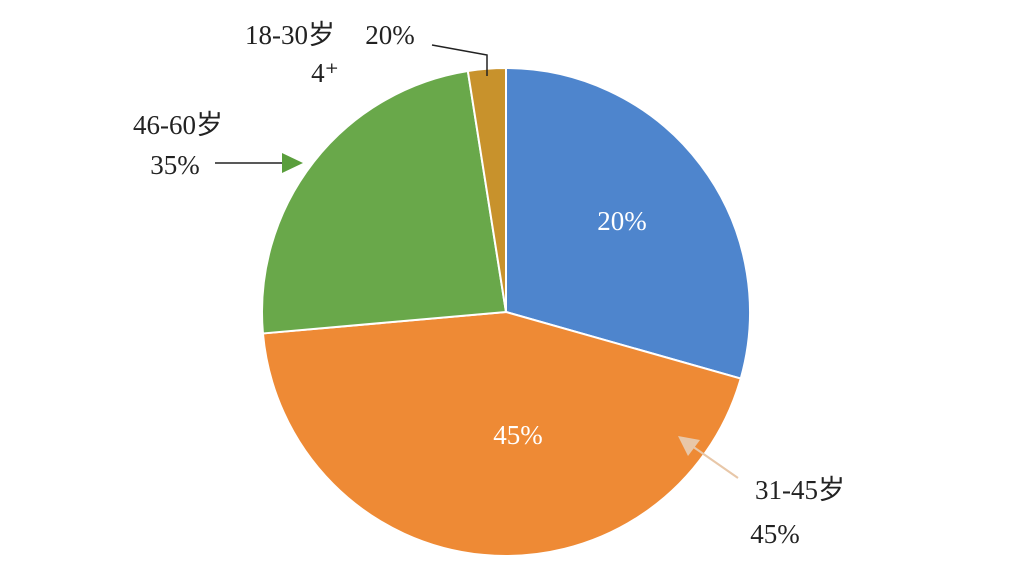 The height and width of the screenshot is (576, 1024). What do you see at coordinates (800, 490) in the screenshot?
I see `category-label: 31-45岁` at bounding box center [800, 490].